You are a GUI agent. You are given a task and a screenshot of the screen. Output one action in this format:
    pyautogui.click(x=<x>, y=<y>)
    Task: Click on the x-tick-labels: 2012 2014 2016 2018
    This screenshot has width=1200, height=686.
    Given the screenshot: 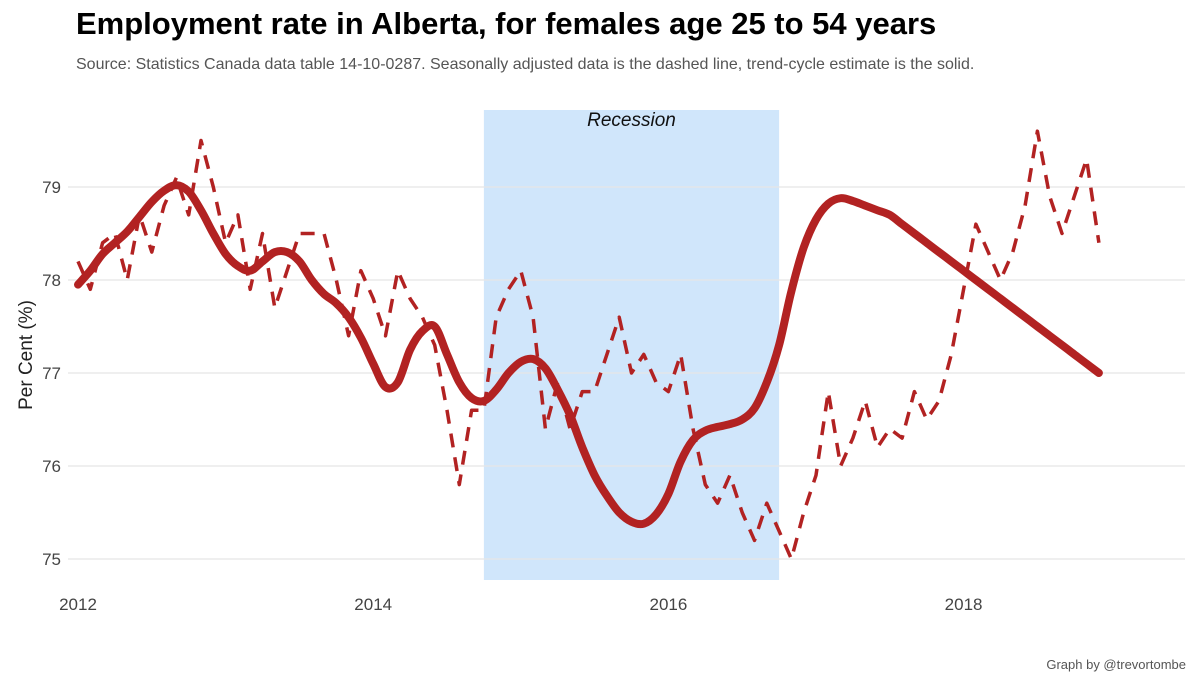 What is the action you would take?
    pyautogui.click(x=520, y=604)
    